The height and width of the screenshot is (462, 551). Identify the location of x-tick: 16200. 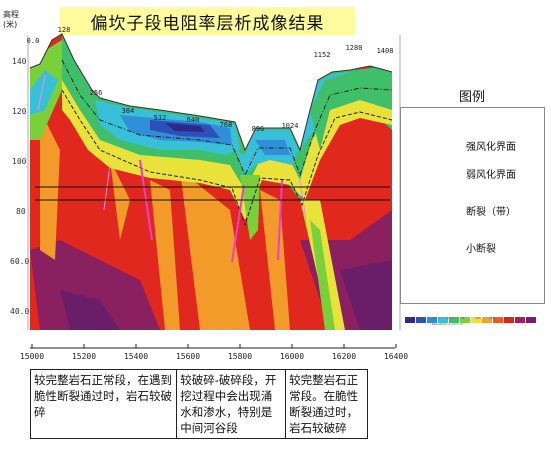
(344, 356).